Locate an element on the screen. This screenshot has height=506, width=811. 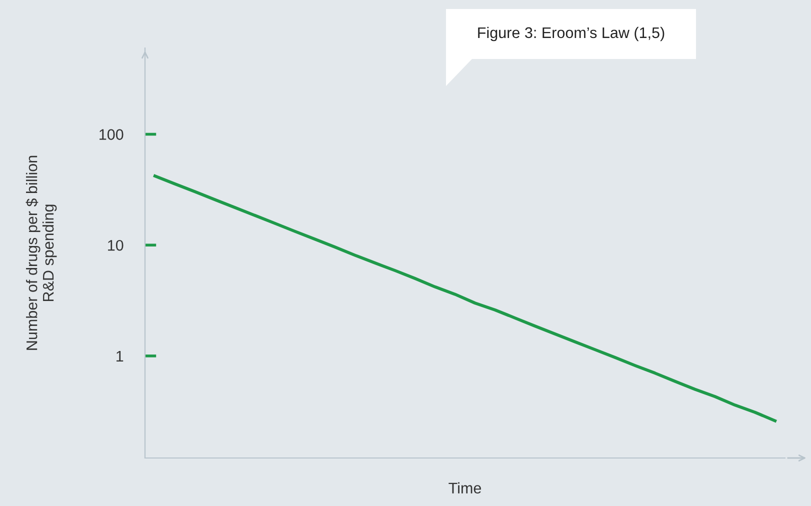
x-axis-title: Time is located at coordinates (465, 488).